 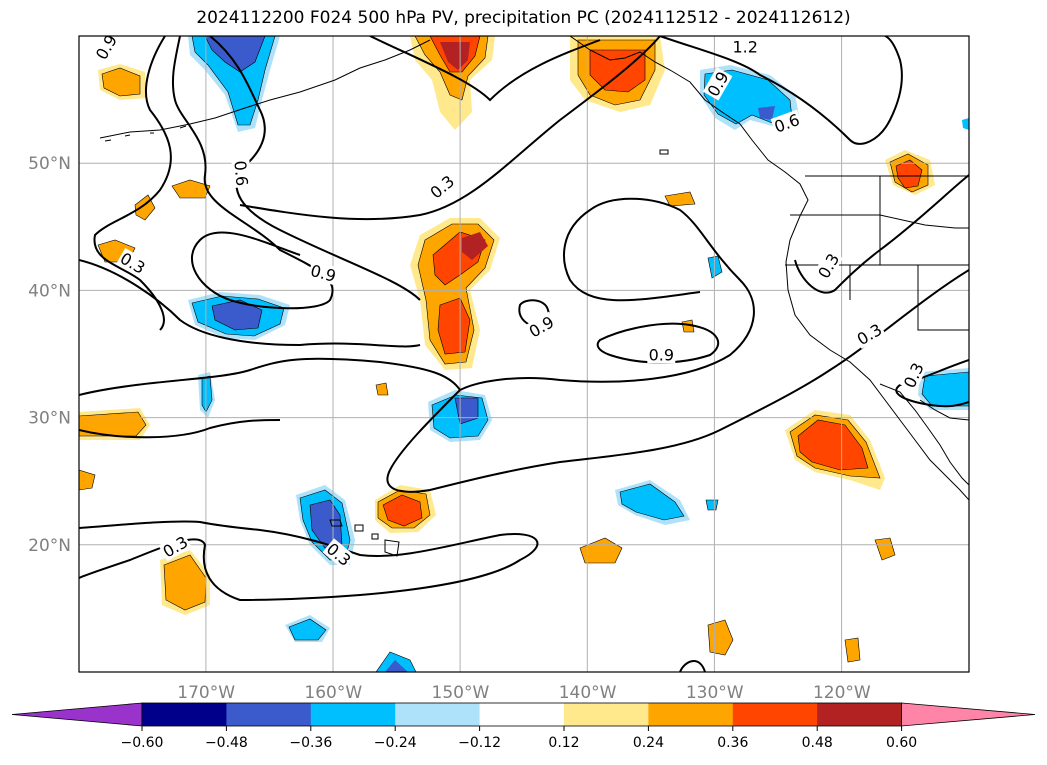 I want to click on colorbar-tick-label-3: −0.24, so click(x=395, y=743).